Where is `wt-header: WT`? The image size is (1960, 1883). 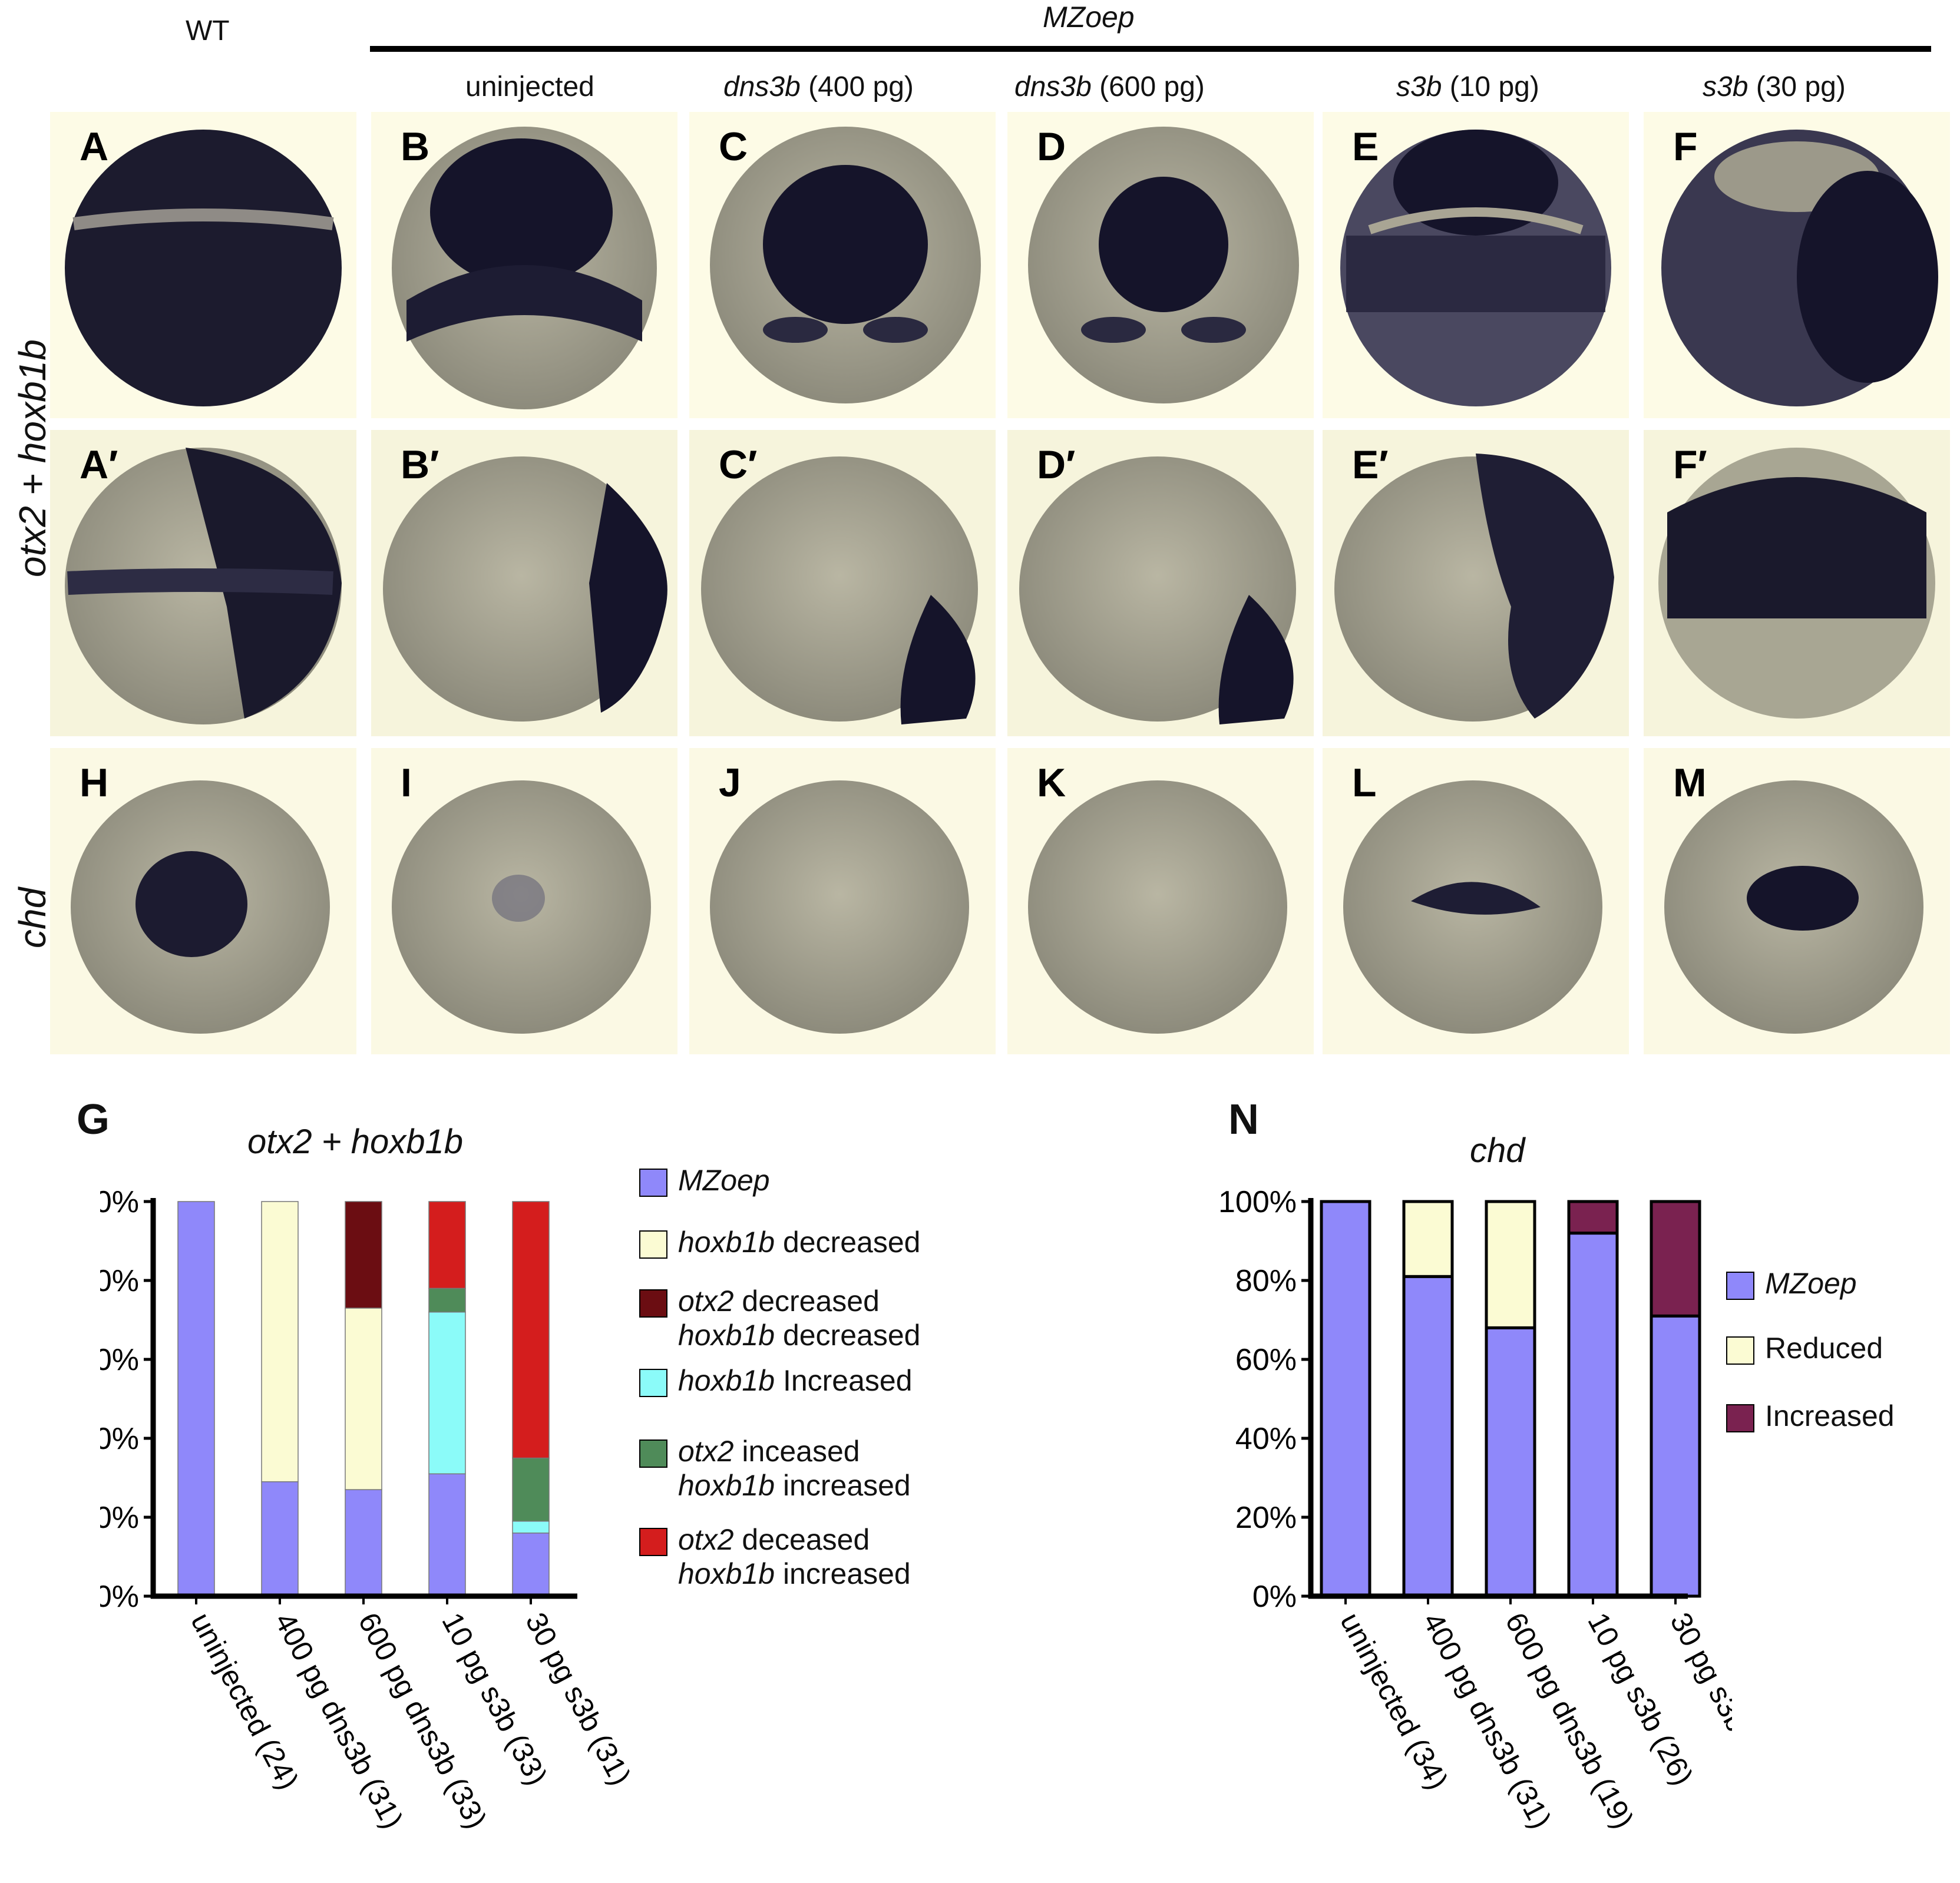
wt-header: WT is located at coordinates (208, 31).